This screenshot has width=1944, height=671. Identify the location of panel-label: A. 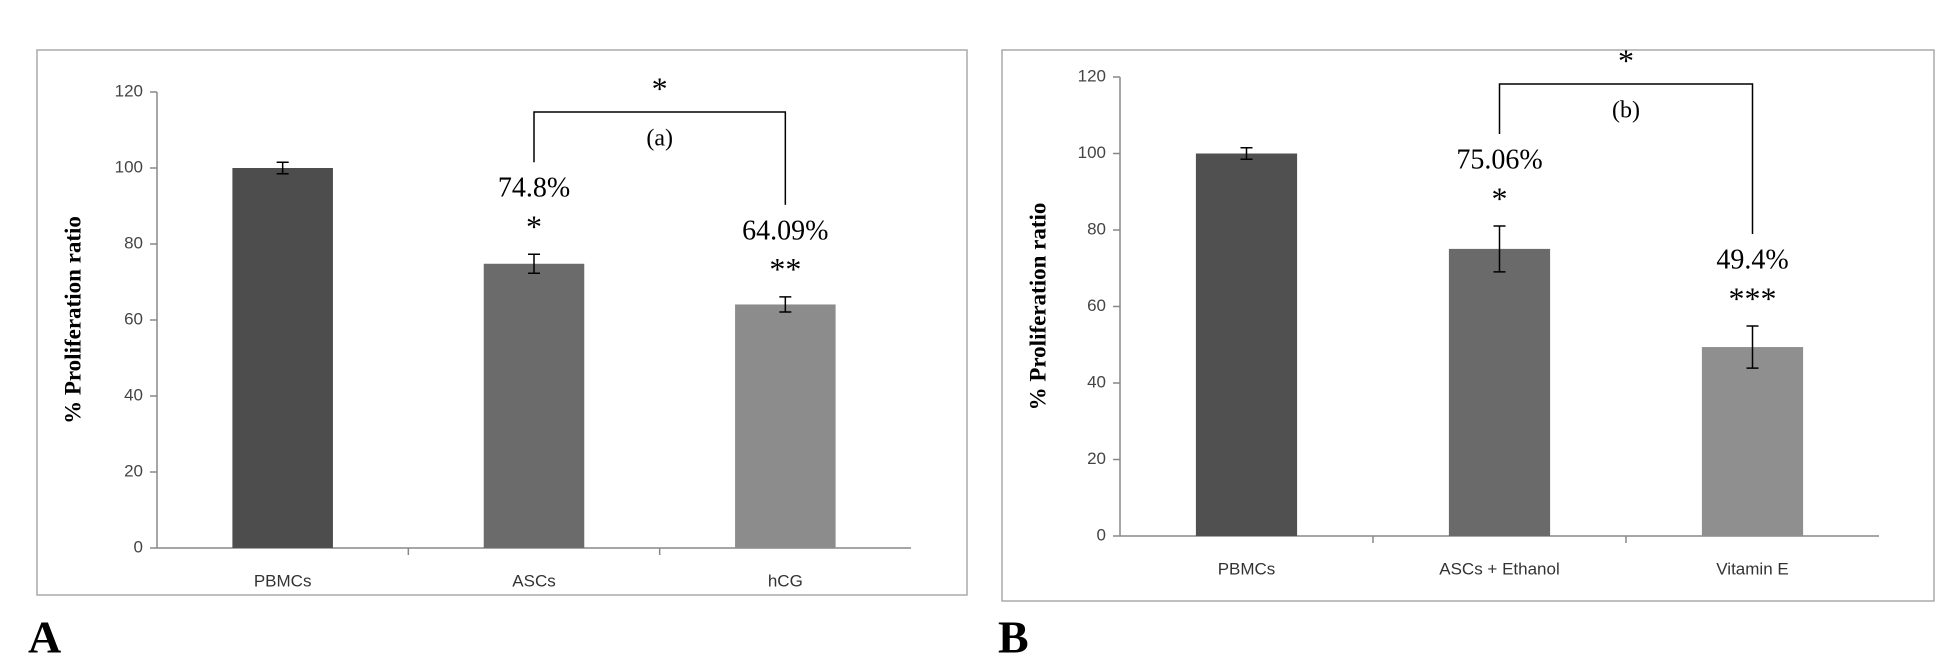
(44, 637).